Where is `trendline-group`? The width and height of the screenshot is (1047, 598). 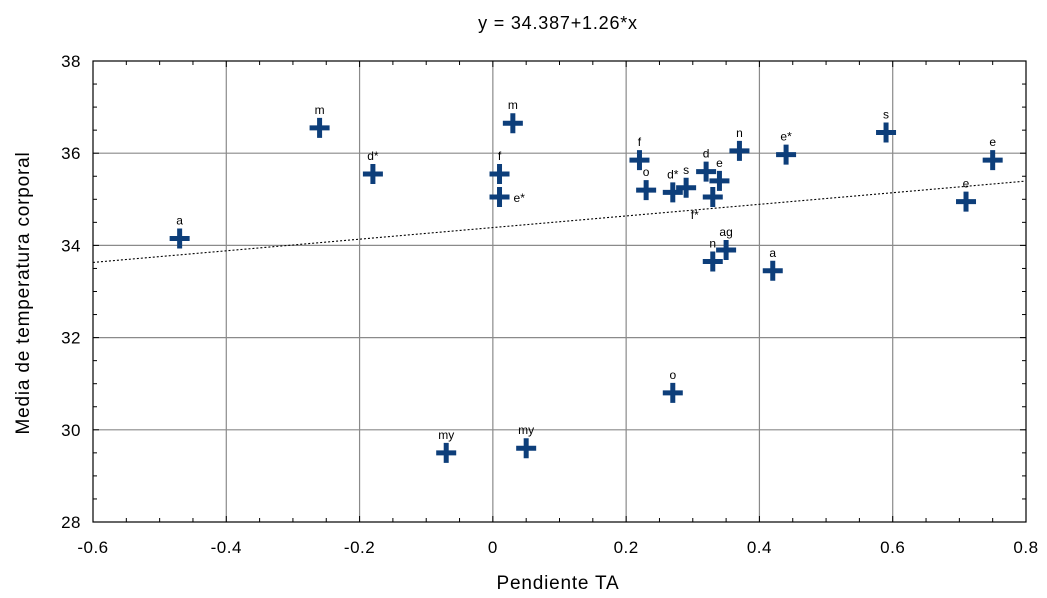 trendline-group is located at coordinates (559, 221).